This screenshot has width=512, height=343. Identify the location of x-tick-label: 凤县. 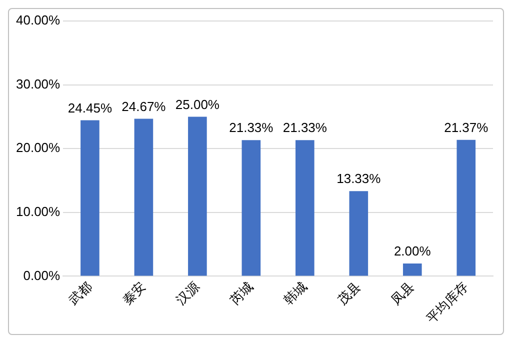
(403, 293).